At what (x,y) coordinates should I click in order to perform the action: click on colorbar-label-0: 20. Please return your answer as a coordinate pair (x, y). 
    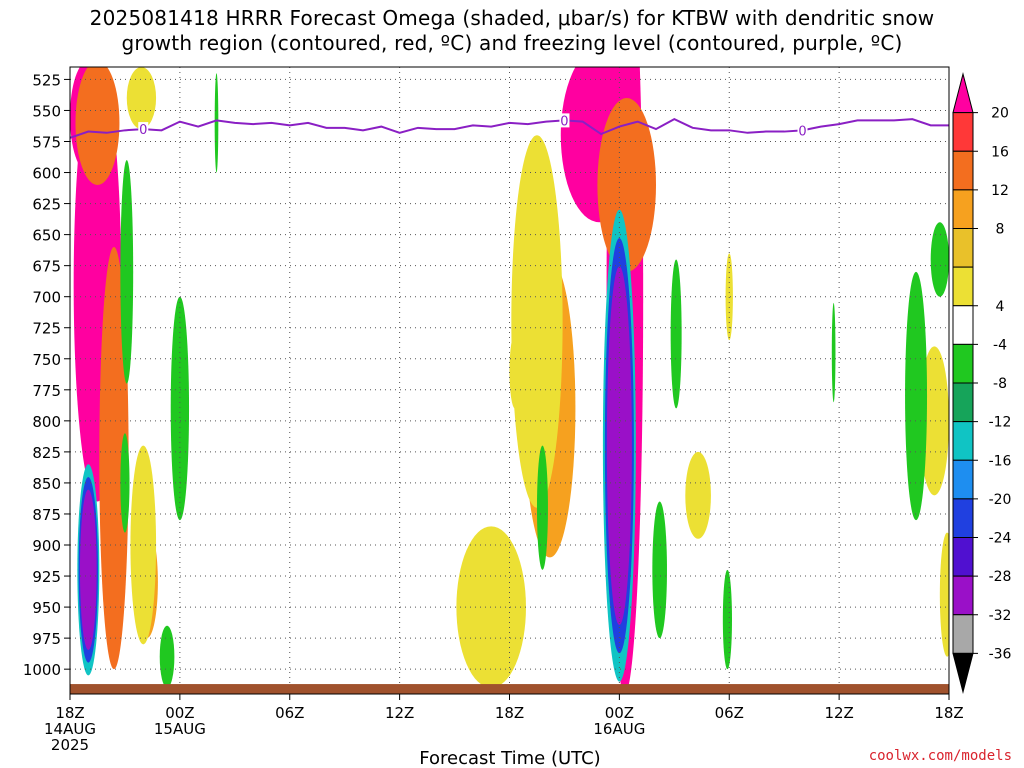
    Looking at the image, I should click on (1000, 114).